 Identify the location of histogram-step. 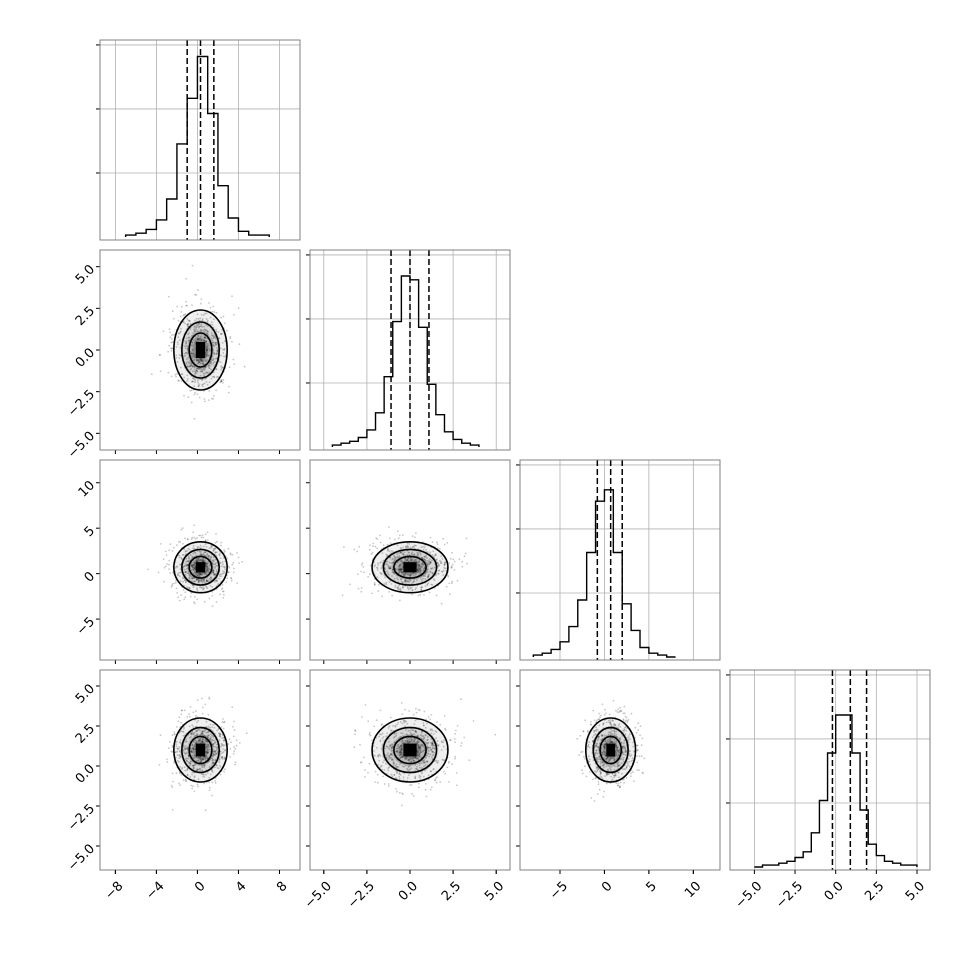
(836, 791).